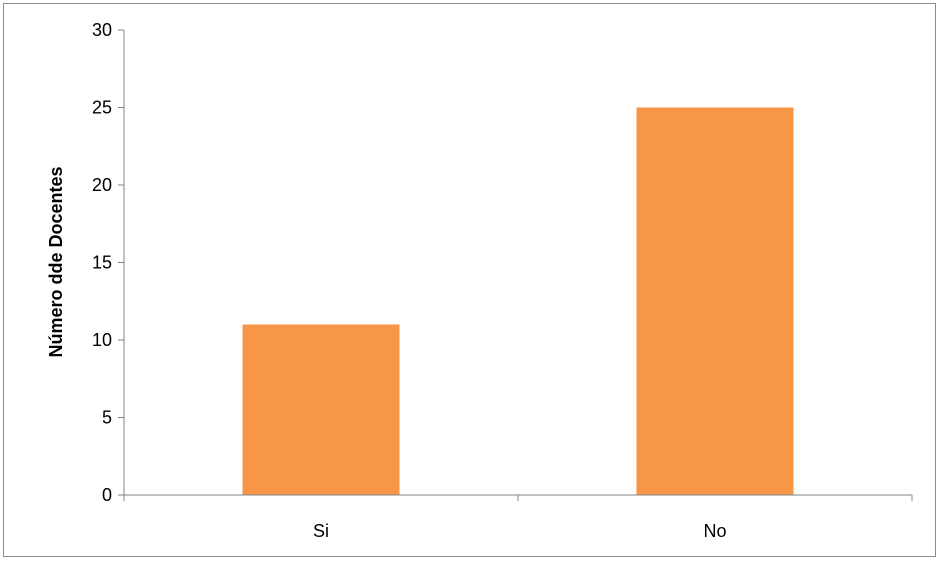 The width and height of the screenshot is (941, 562). What do you see at coordinates (714, 531) in the screenshot?
I see `x-tick-label-no: No` at bounding box center [714, 531].